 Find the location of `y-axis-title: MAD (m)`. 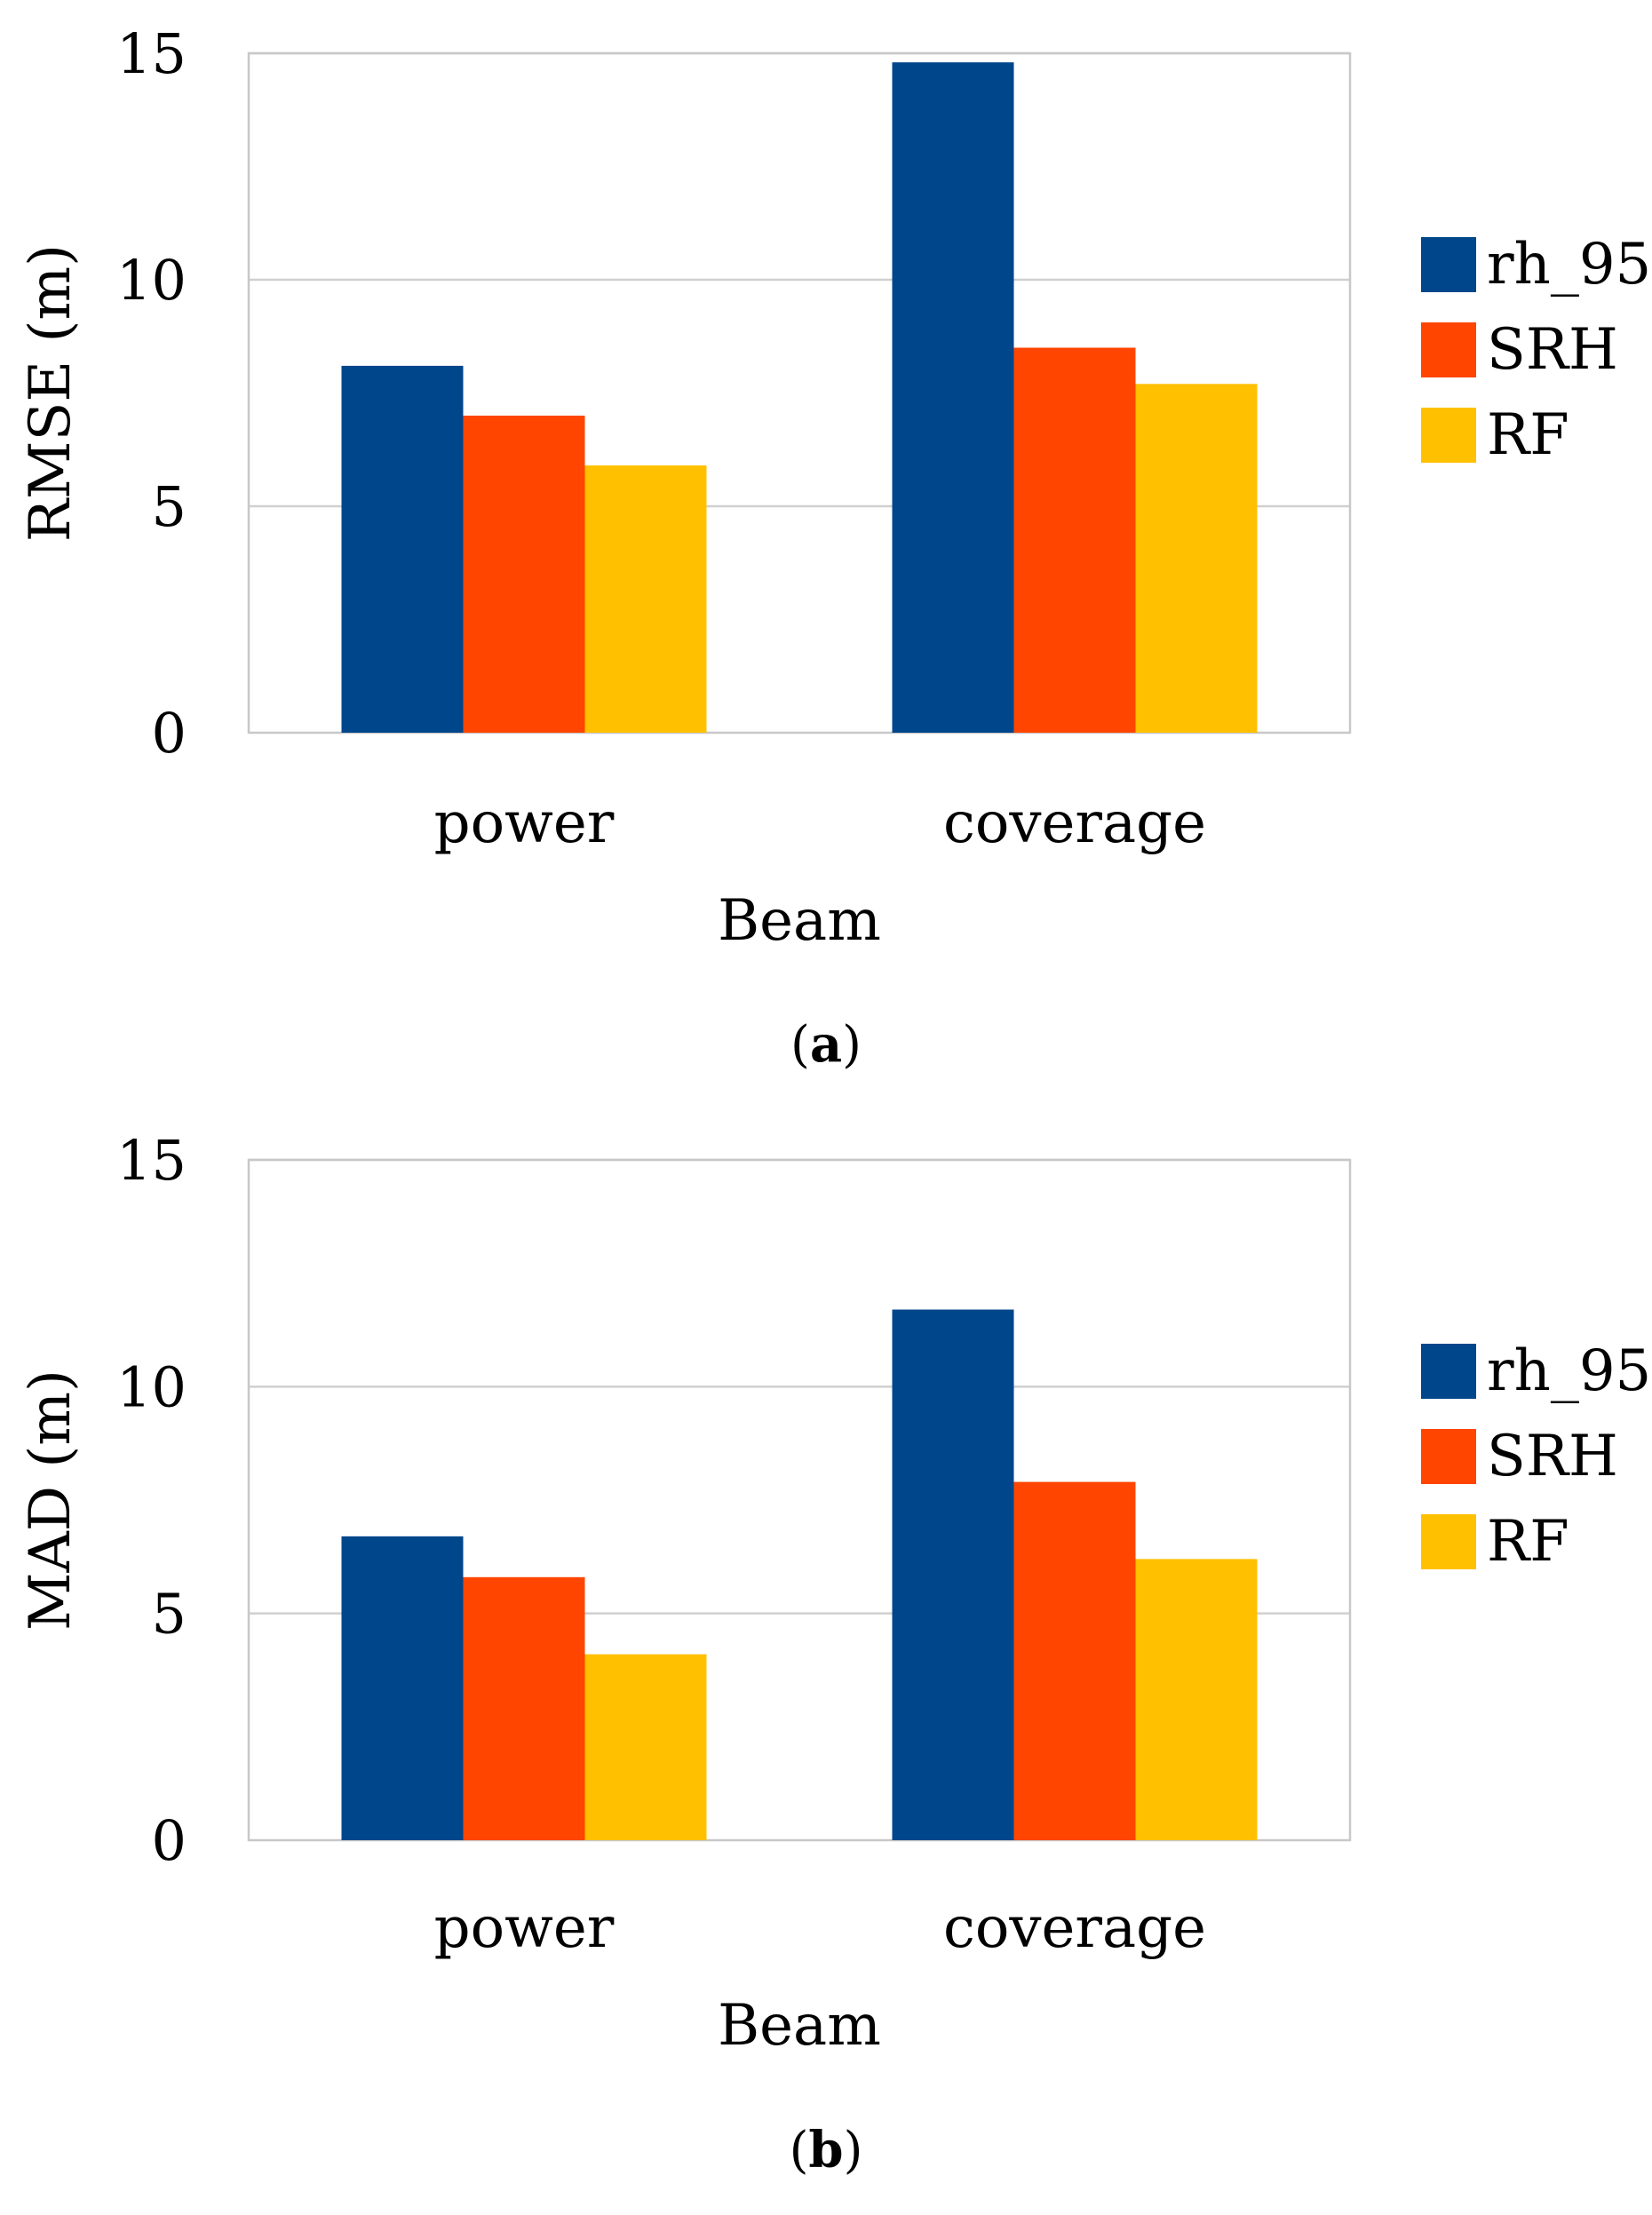

y-axis-title: MAD (m) is located at coordinates (50, 1500).